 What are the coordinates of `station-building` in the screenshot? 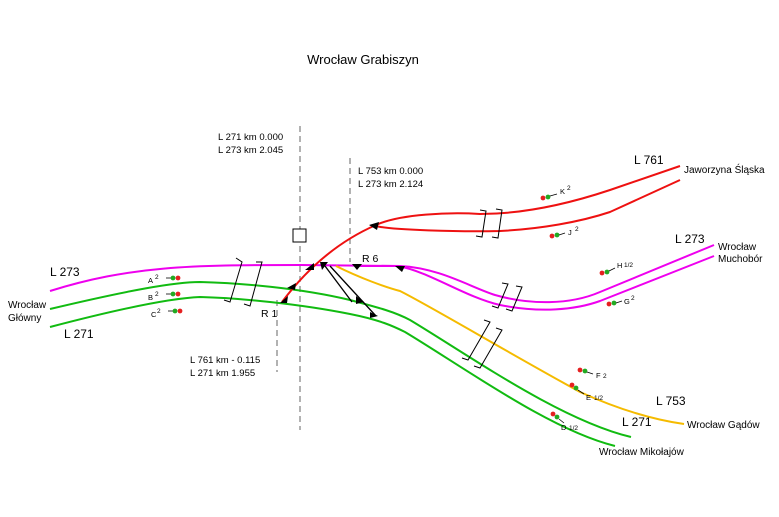 It's located at (299, 235).